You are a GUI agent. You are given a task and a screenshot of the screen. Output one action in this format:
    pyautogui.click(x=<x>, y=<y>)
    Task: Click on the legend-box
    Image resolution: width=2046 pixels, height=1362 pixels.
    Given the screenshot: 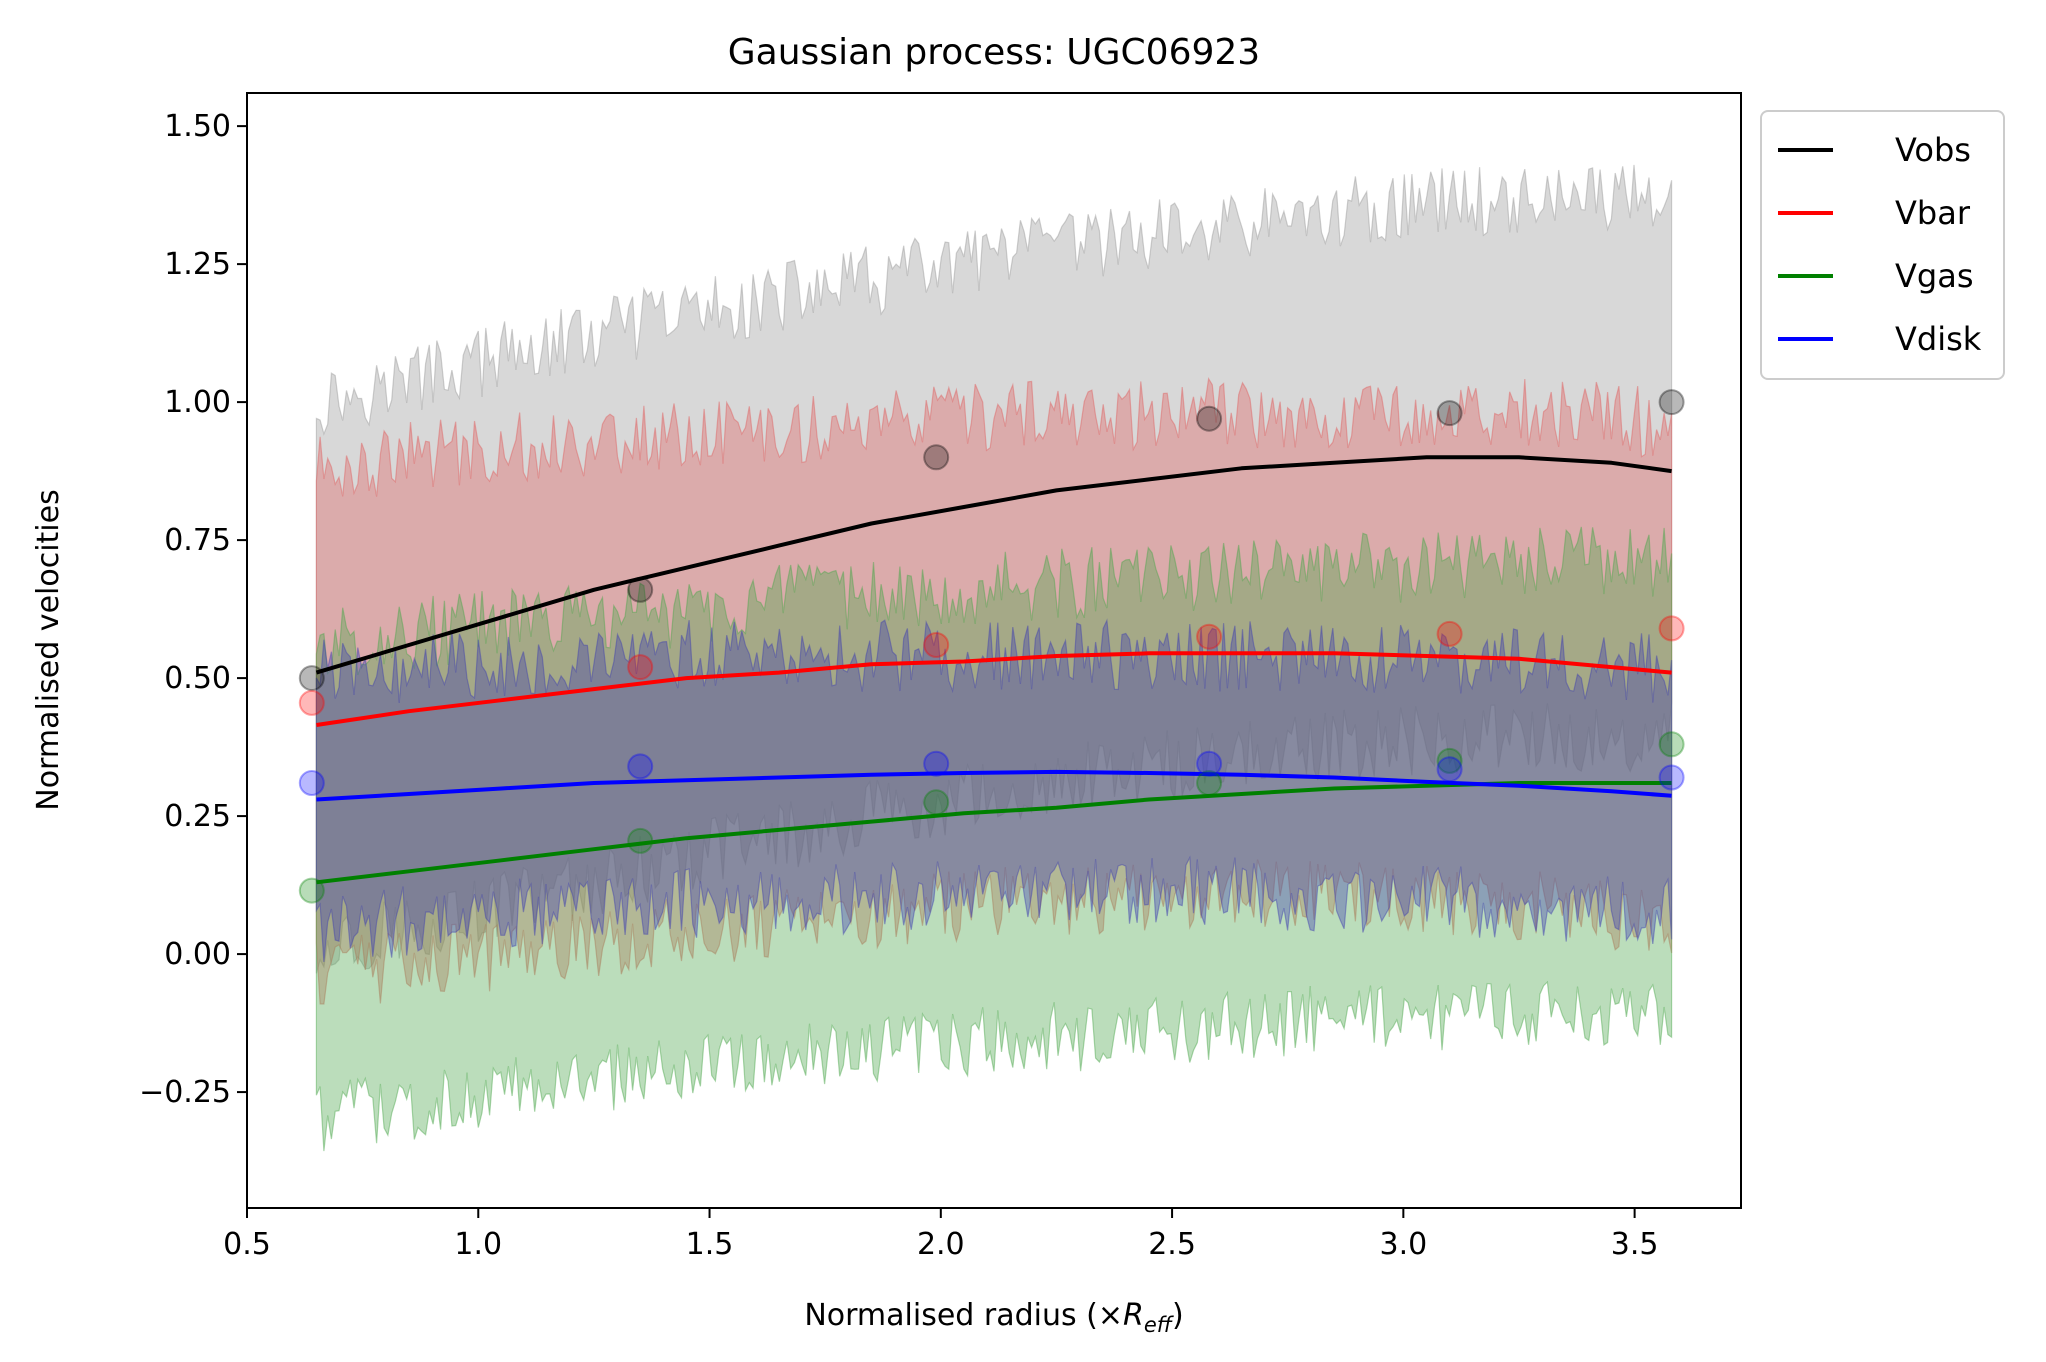 What is the action you would take?
    pyautogui.click(x=1882, y=245)
    